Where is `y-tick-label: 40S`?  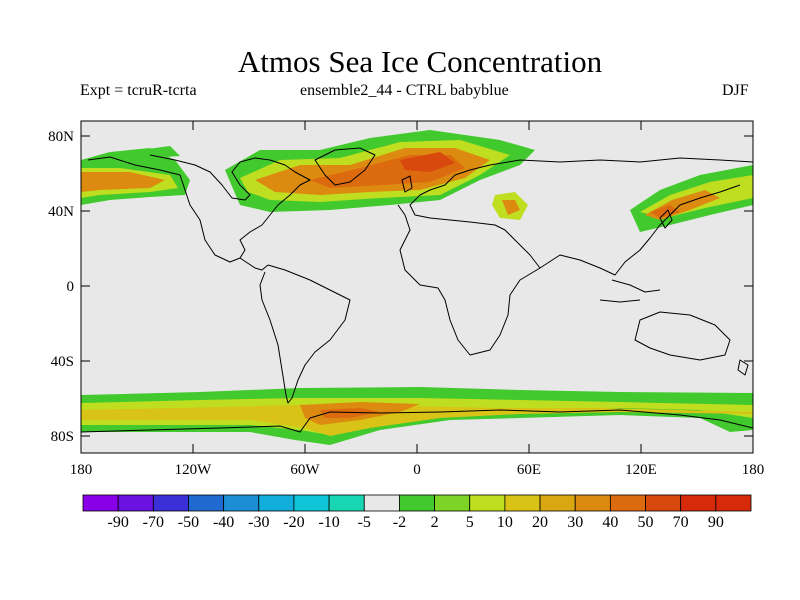
y-tick-label: 40S is located at coordinates (62, 362).